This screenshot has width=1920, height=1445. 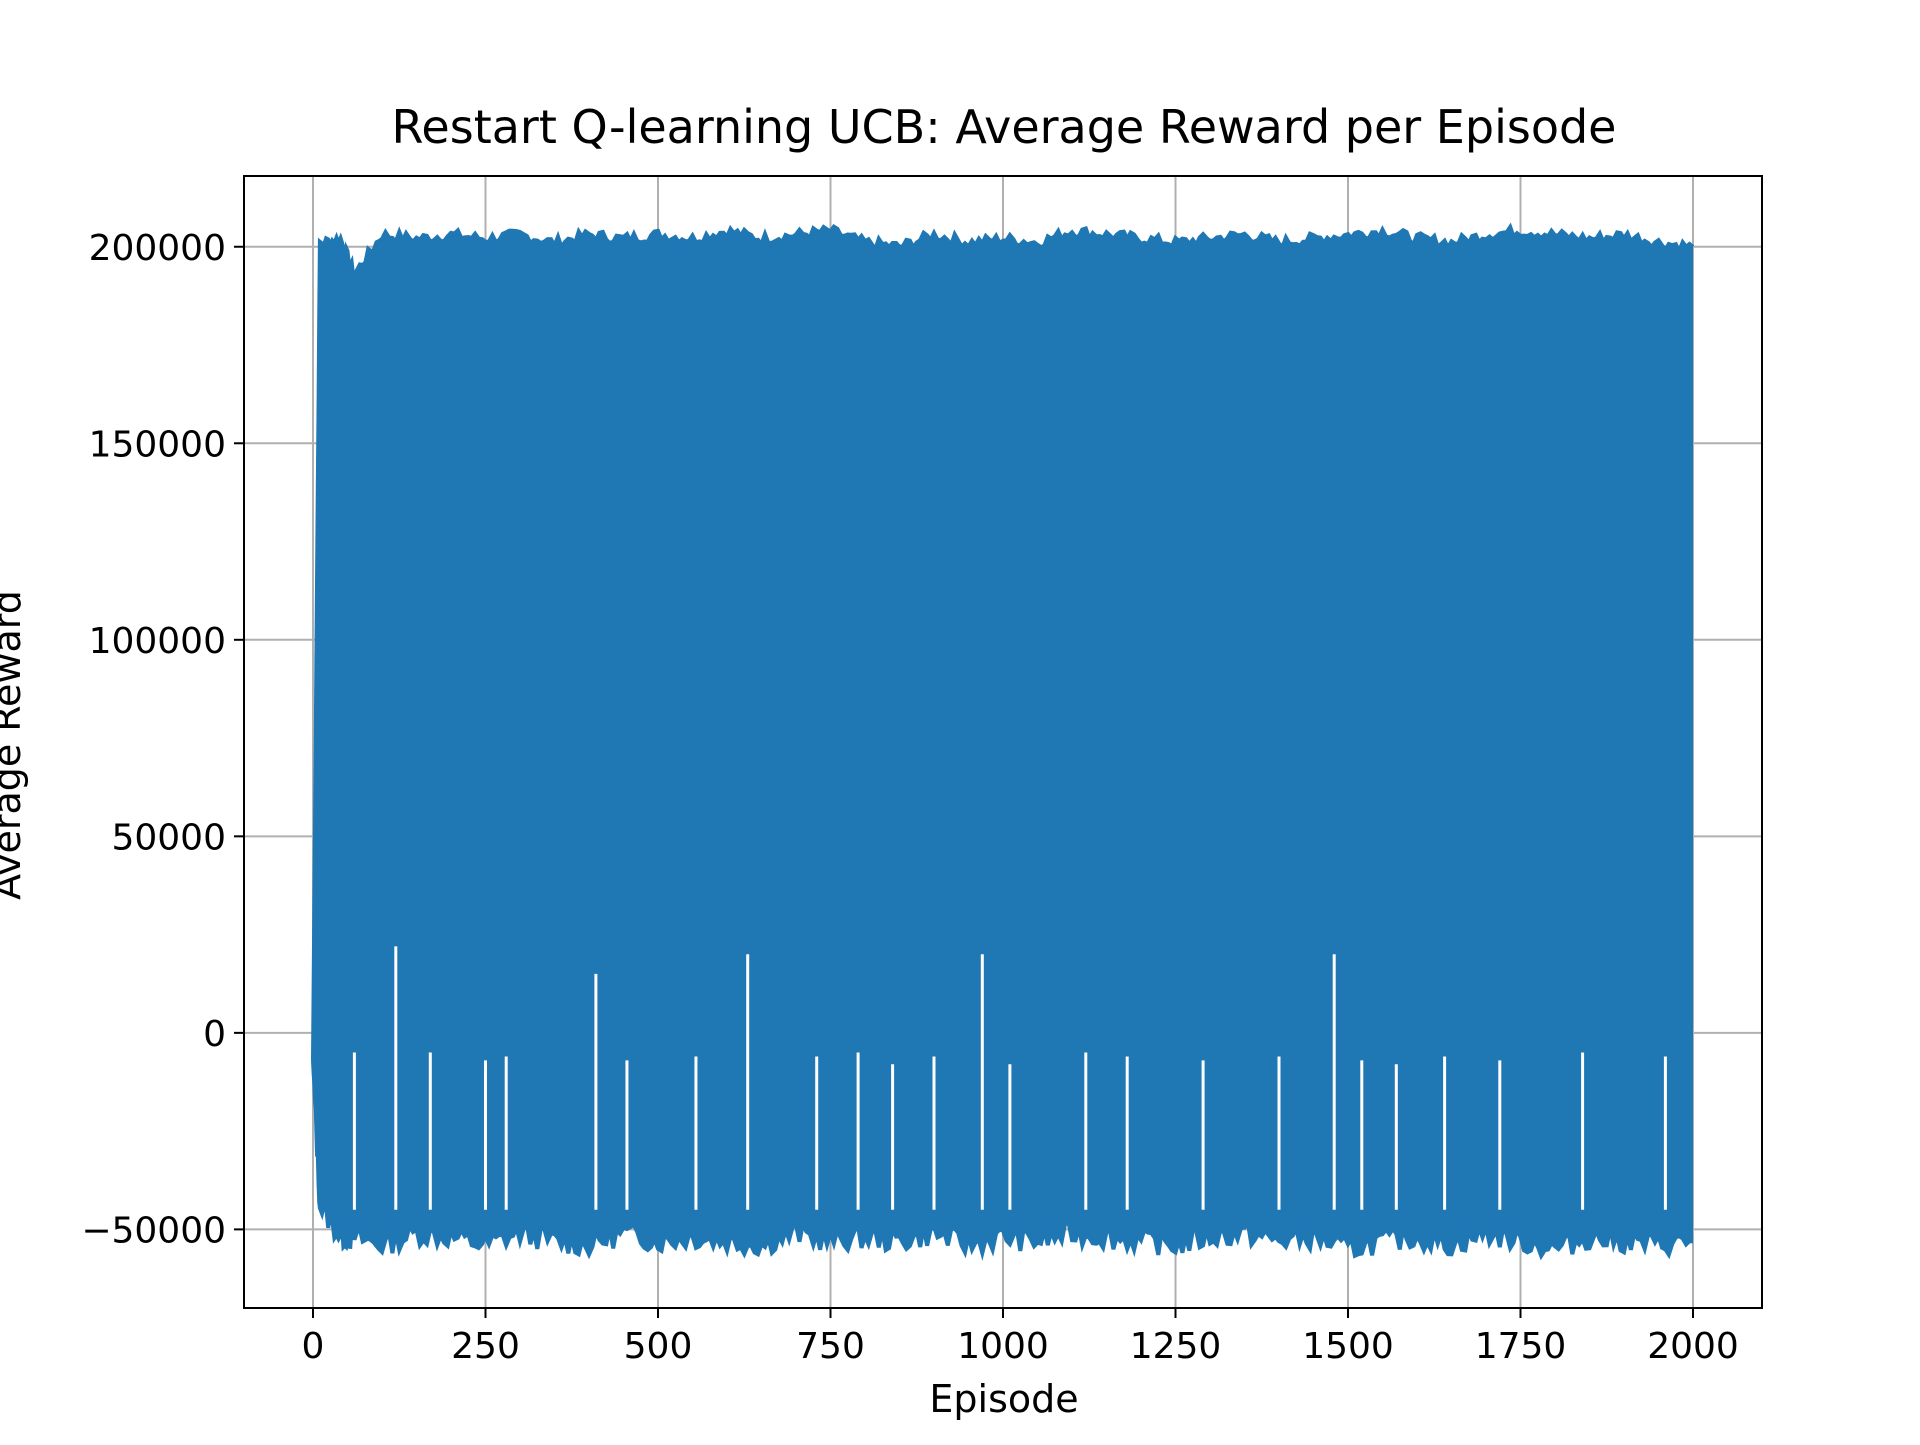 I want to click on x-tick-label: 1000, so click(x=1003, y=1346).